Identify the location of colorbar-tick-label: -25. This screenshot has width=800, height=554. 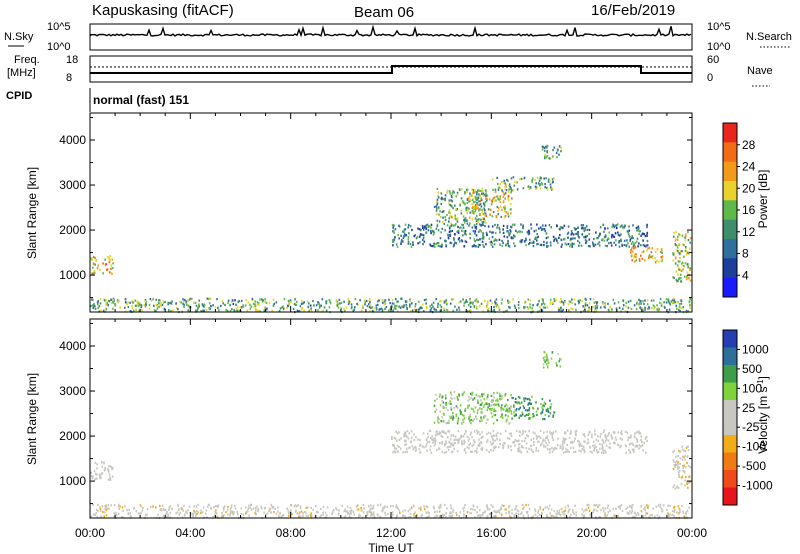
(751, 427).